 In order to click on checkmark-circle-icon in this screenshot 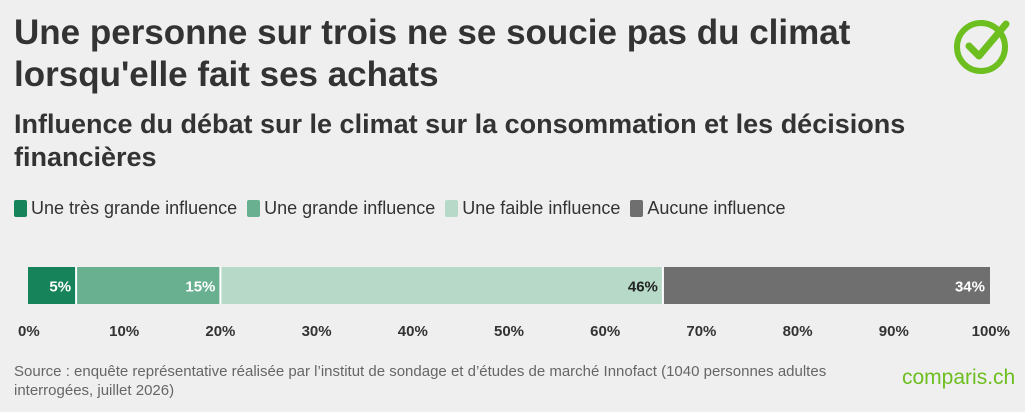, I will do `click(982, 47)`.